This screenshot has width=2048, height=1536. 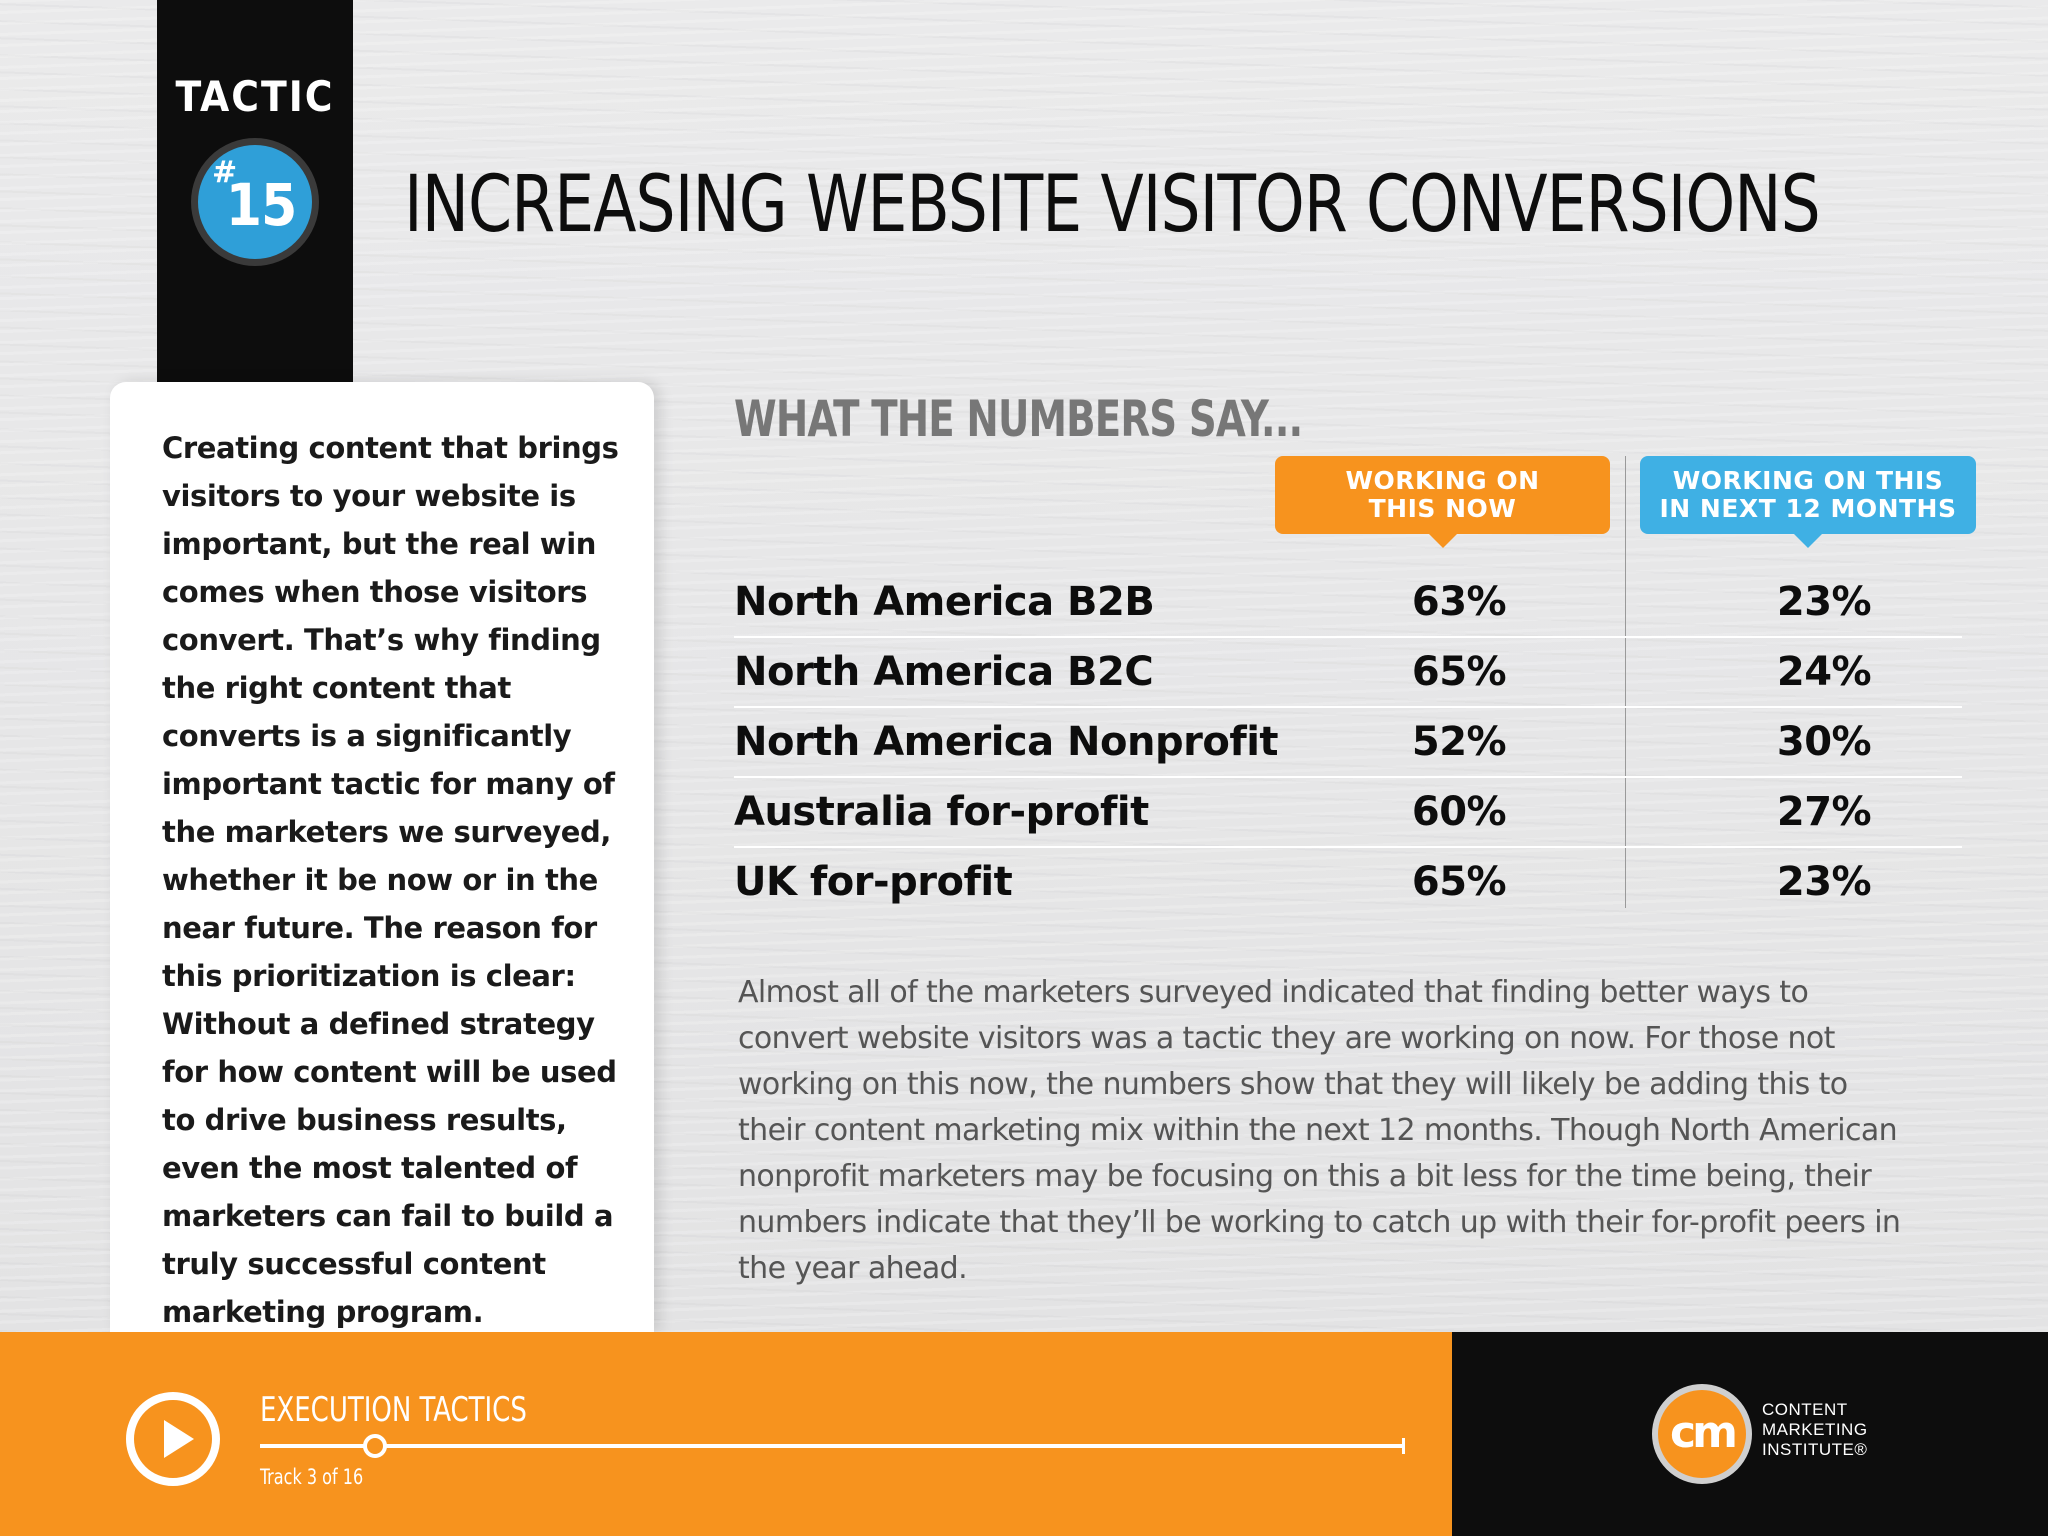 I want to click on column-header-now: WORKING ON THIS NOW, so click(x=1442, y=502).